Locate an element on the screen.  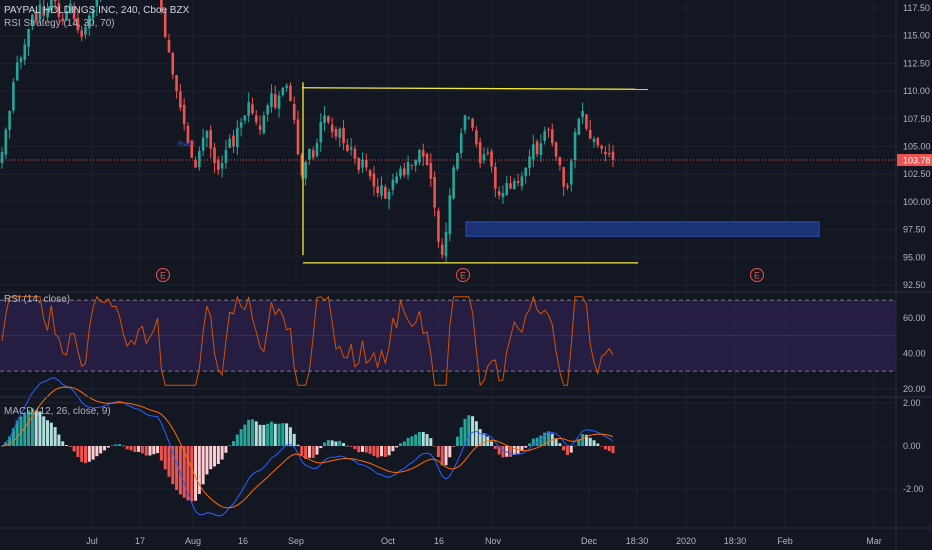
macd-pane-title: MACD (12, 26, close, 9) is located at coordinates (57, 411).